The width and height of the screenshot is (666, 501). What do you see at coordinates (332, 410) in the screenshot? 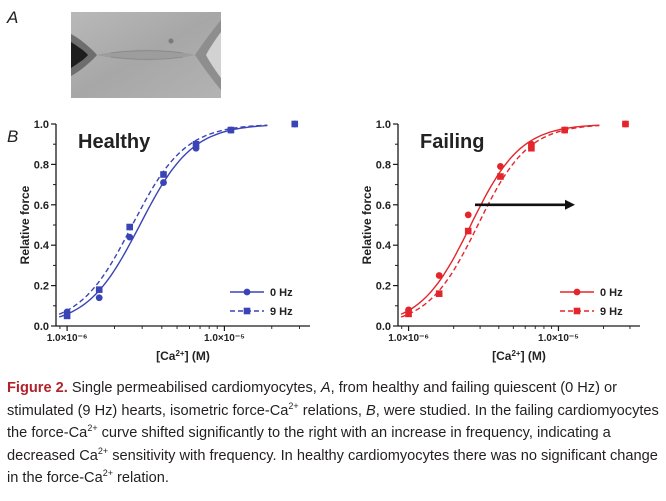
I see `caption-text: relations,` at bounding box center [332, 410].